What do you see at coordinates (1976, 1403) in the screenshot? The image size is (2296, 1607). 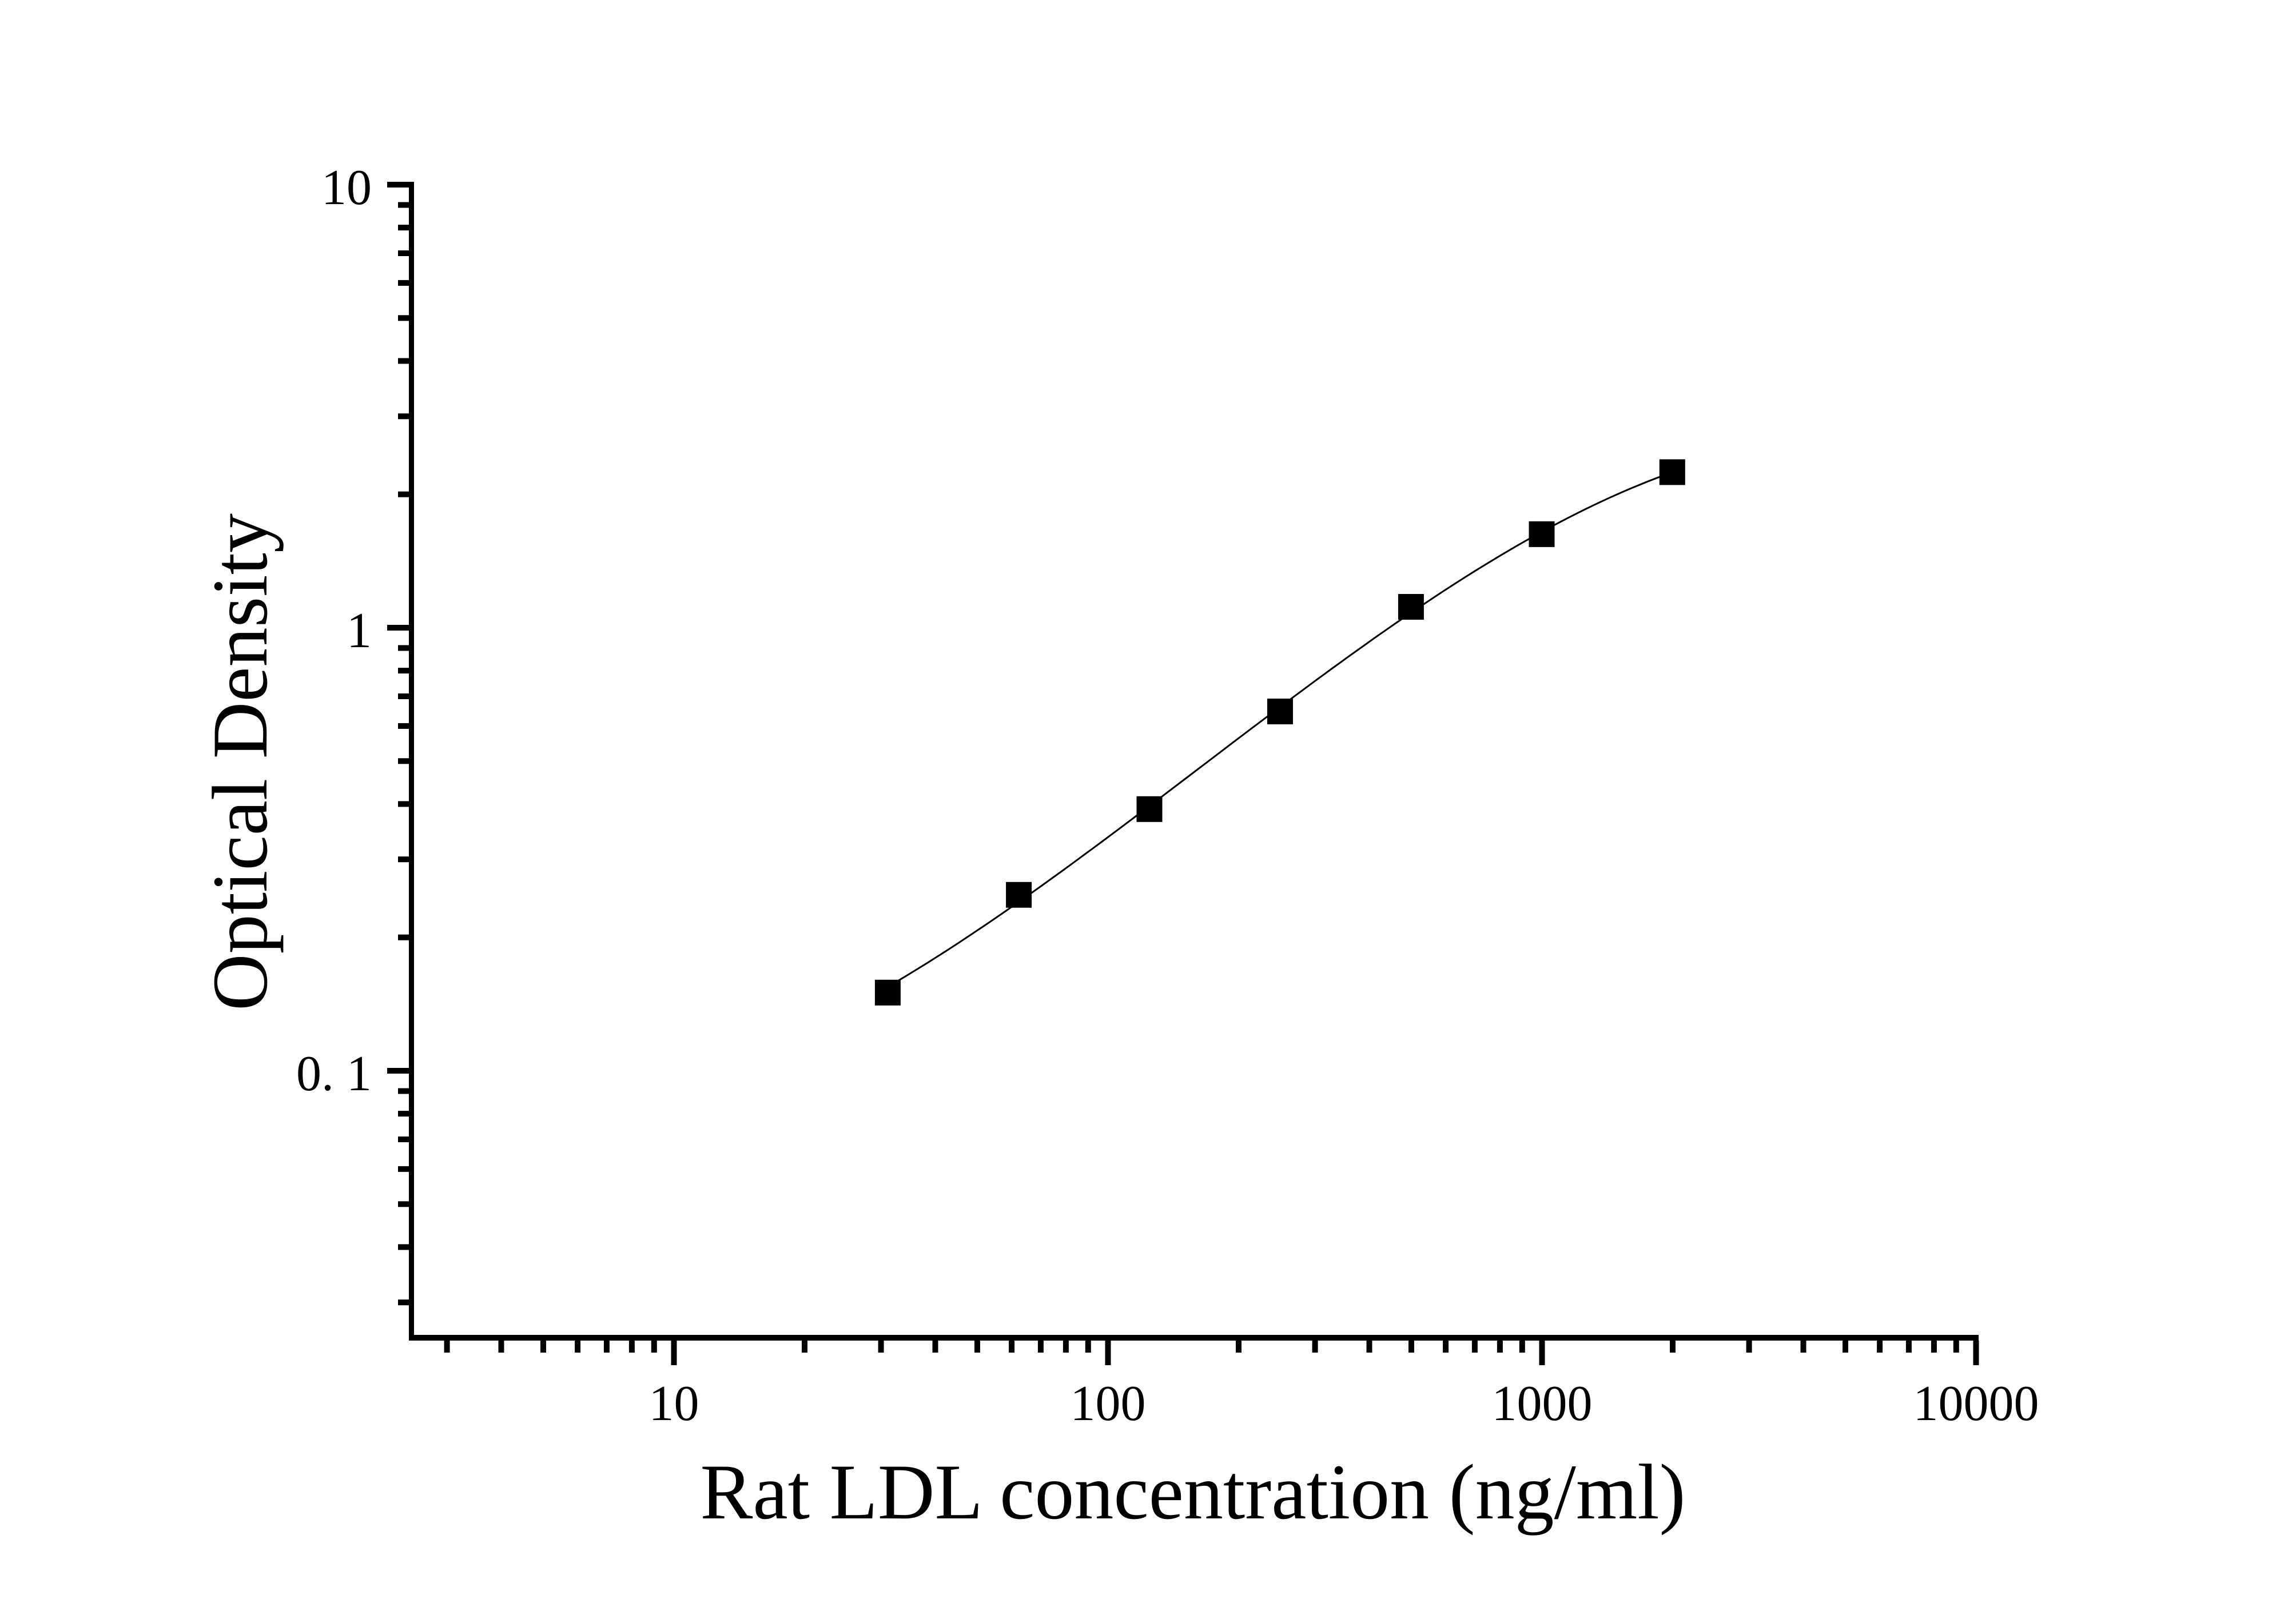 I see `svg-text: 10000` at bounding box center [1976, 1403].